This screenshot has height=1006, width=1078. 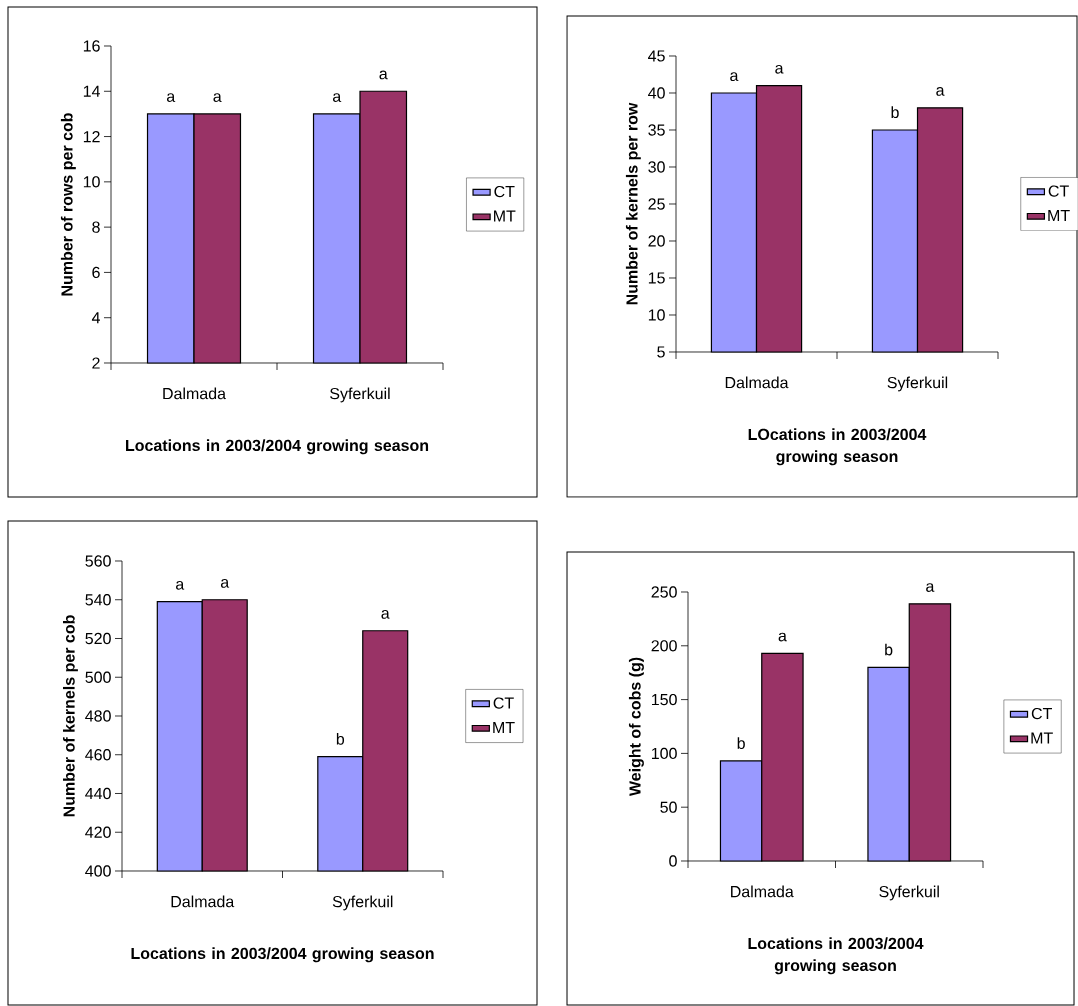 What do you see at coordinates (91, 91) in the screenshot?
I see `y-tick-label: 14` at bounding box center [91, 91].